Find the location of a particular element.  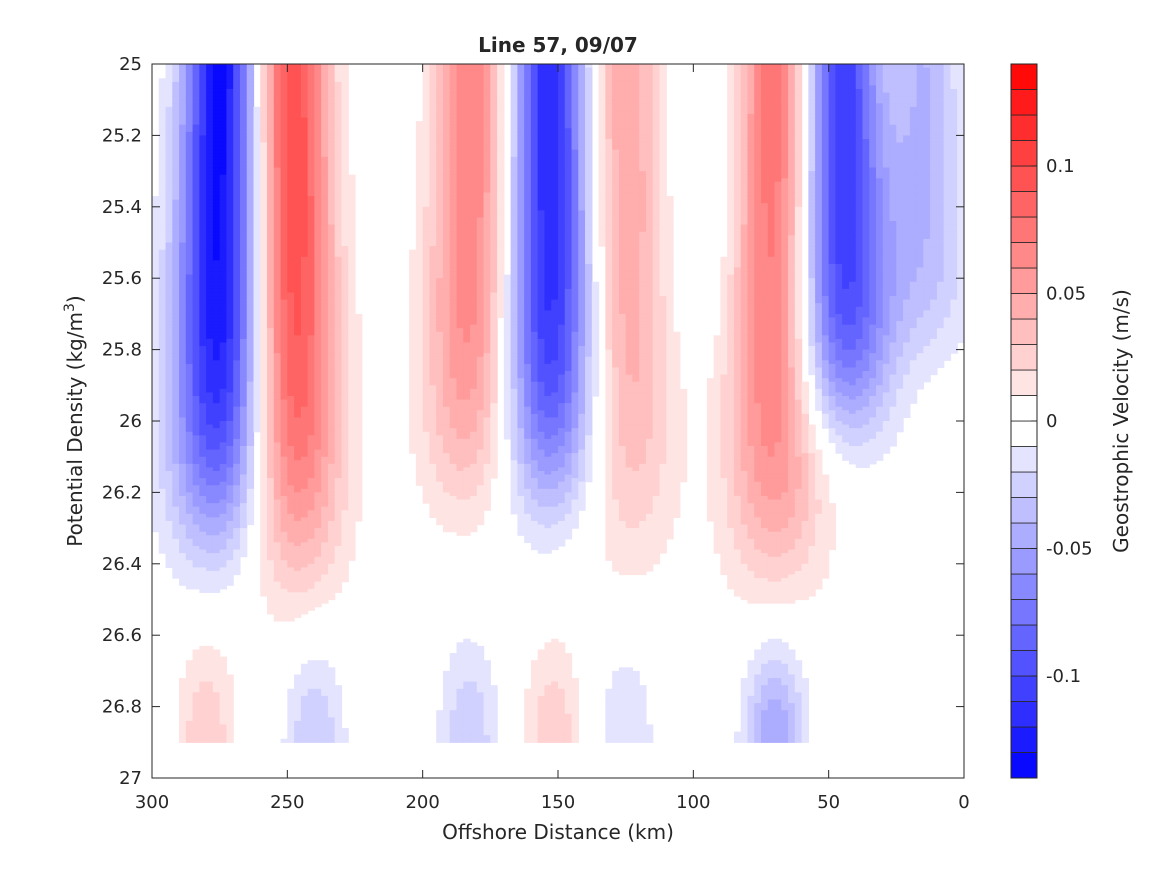

y-tick-label: 26.8 is located at coordinates (122, 707).